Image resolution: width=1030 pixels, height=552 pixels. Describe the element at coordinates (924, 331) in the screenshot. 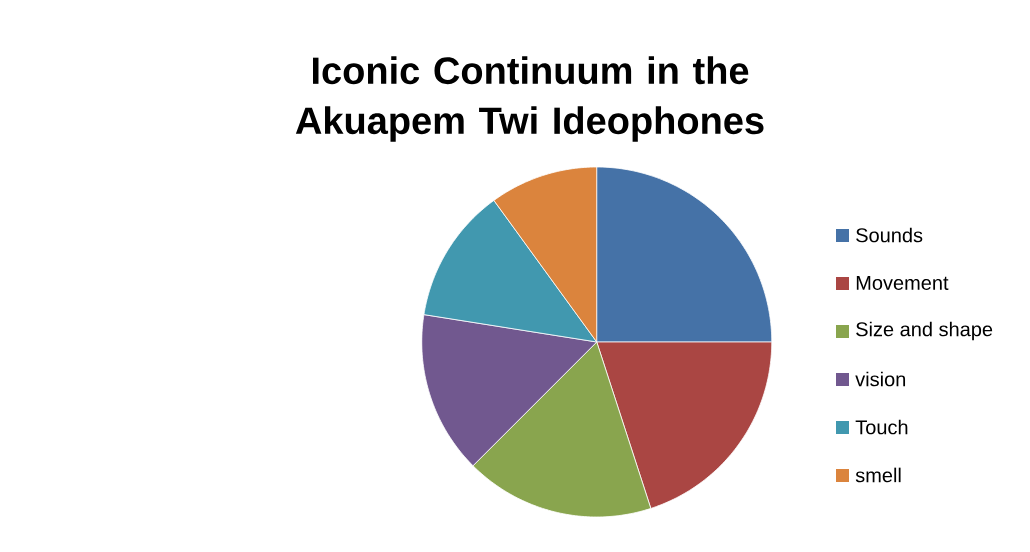

I see `legend-label: Size and shape` at that location.